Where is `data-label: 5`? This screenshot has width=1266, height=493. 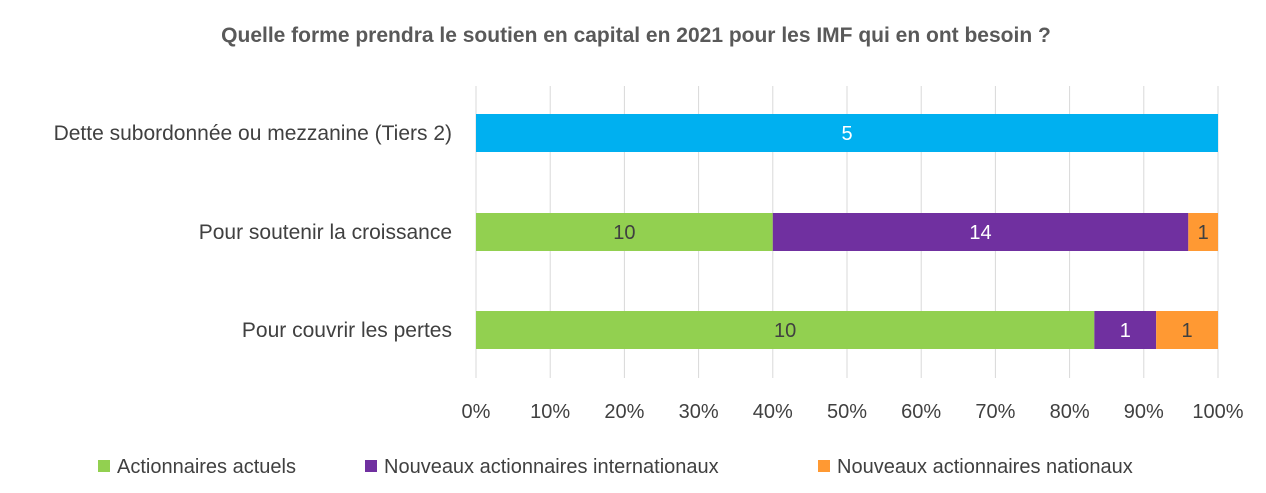 data-label: 5 is located at coordinates (846, 134).